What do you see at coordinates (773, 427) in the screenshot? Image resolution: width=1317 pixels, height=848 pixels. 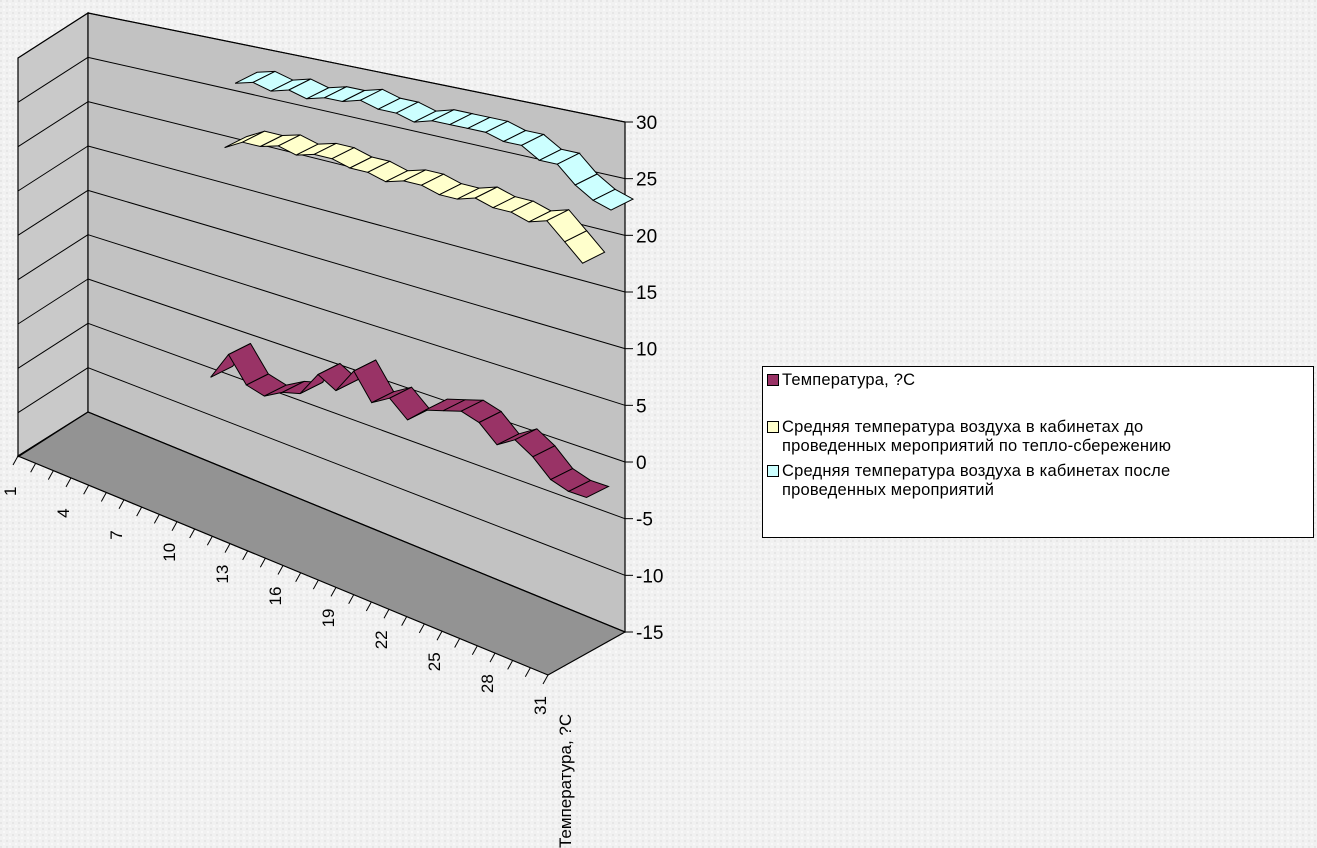 I see `legend-swatch-before` at bounding box center [773, 427].